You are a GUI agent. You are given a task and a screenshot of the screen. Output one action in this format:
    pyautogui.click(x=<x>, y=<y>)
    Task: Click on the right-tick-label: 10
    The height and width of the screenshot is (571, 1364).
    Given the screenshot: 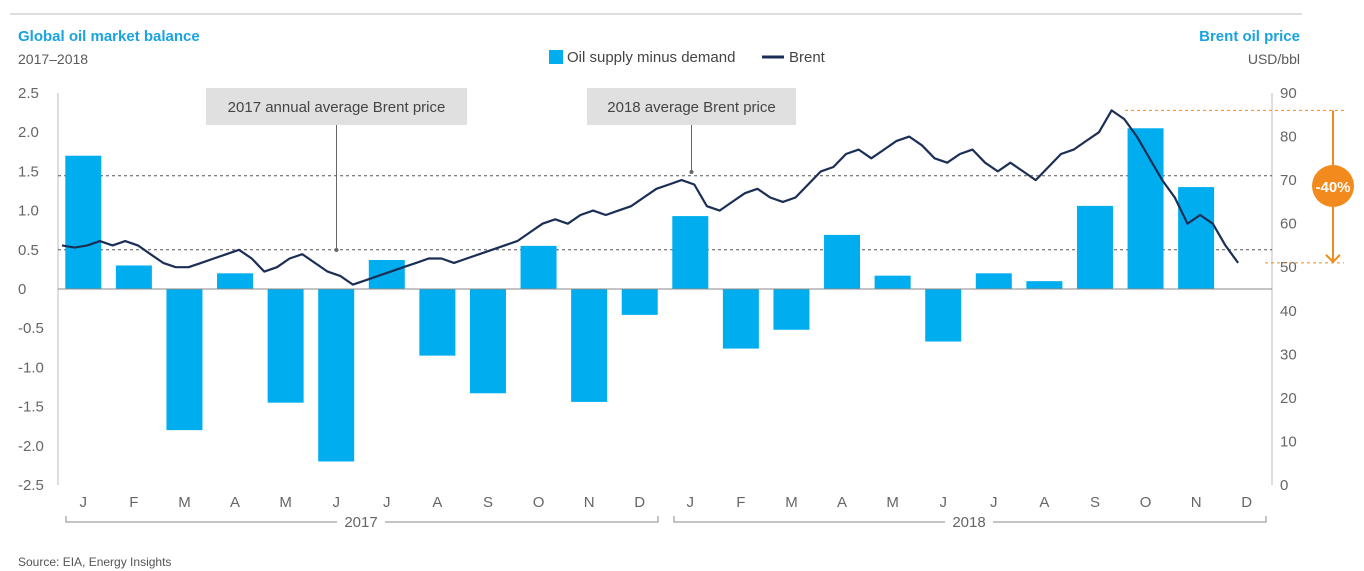 What is the action you would take?
    pyautogui.click(x=1288, y=441)
    